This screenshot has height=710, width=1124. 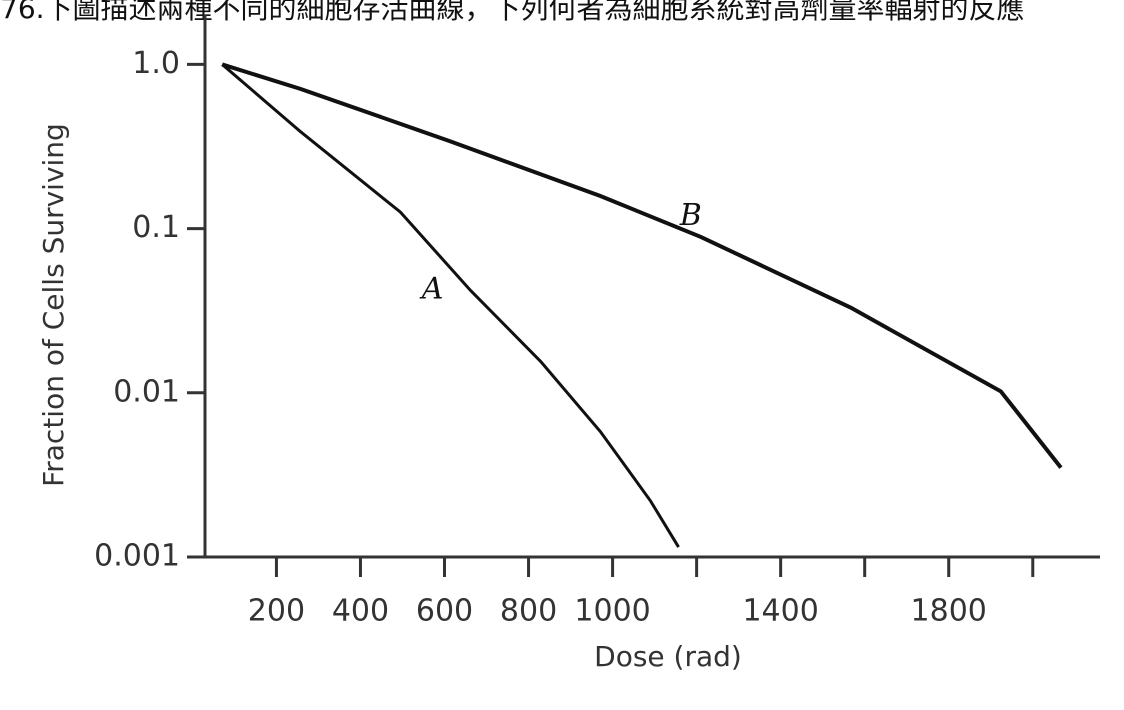 I want to click on series-label: A, so click(x=431, y=288).